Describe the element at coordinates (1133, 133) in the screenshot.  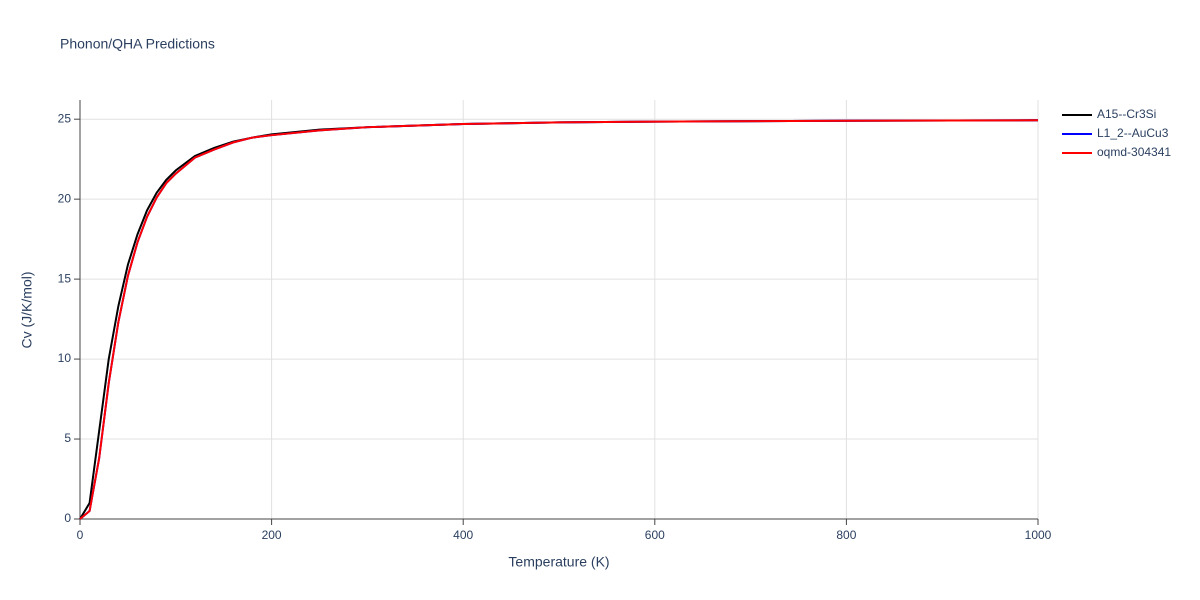
I see `legend-label: L1_2--AuCu3` at that location.